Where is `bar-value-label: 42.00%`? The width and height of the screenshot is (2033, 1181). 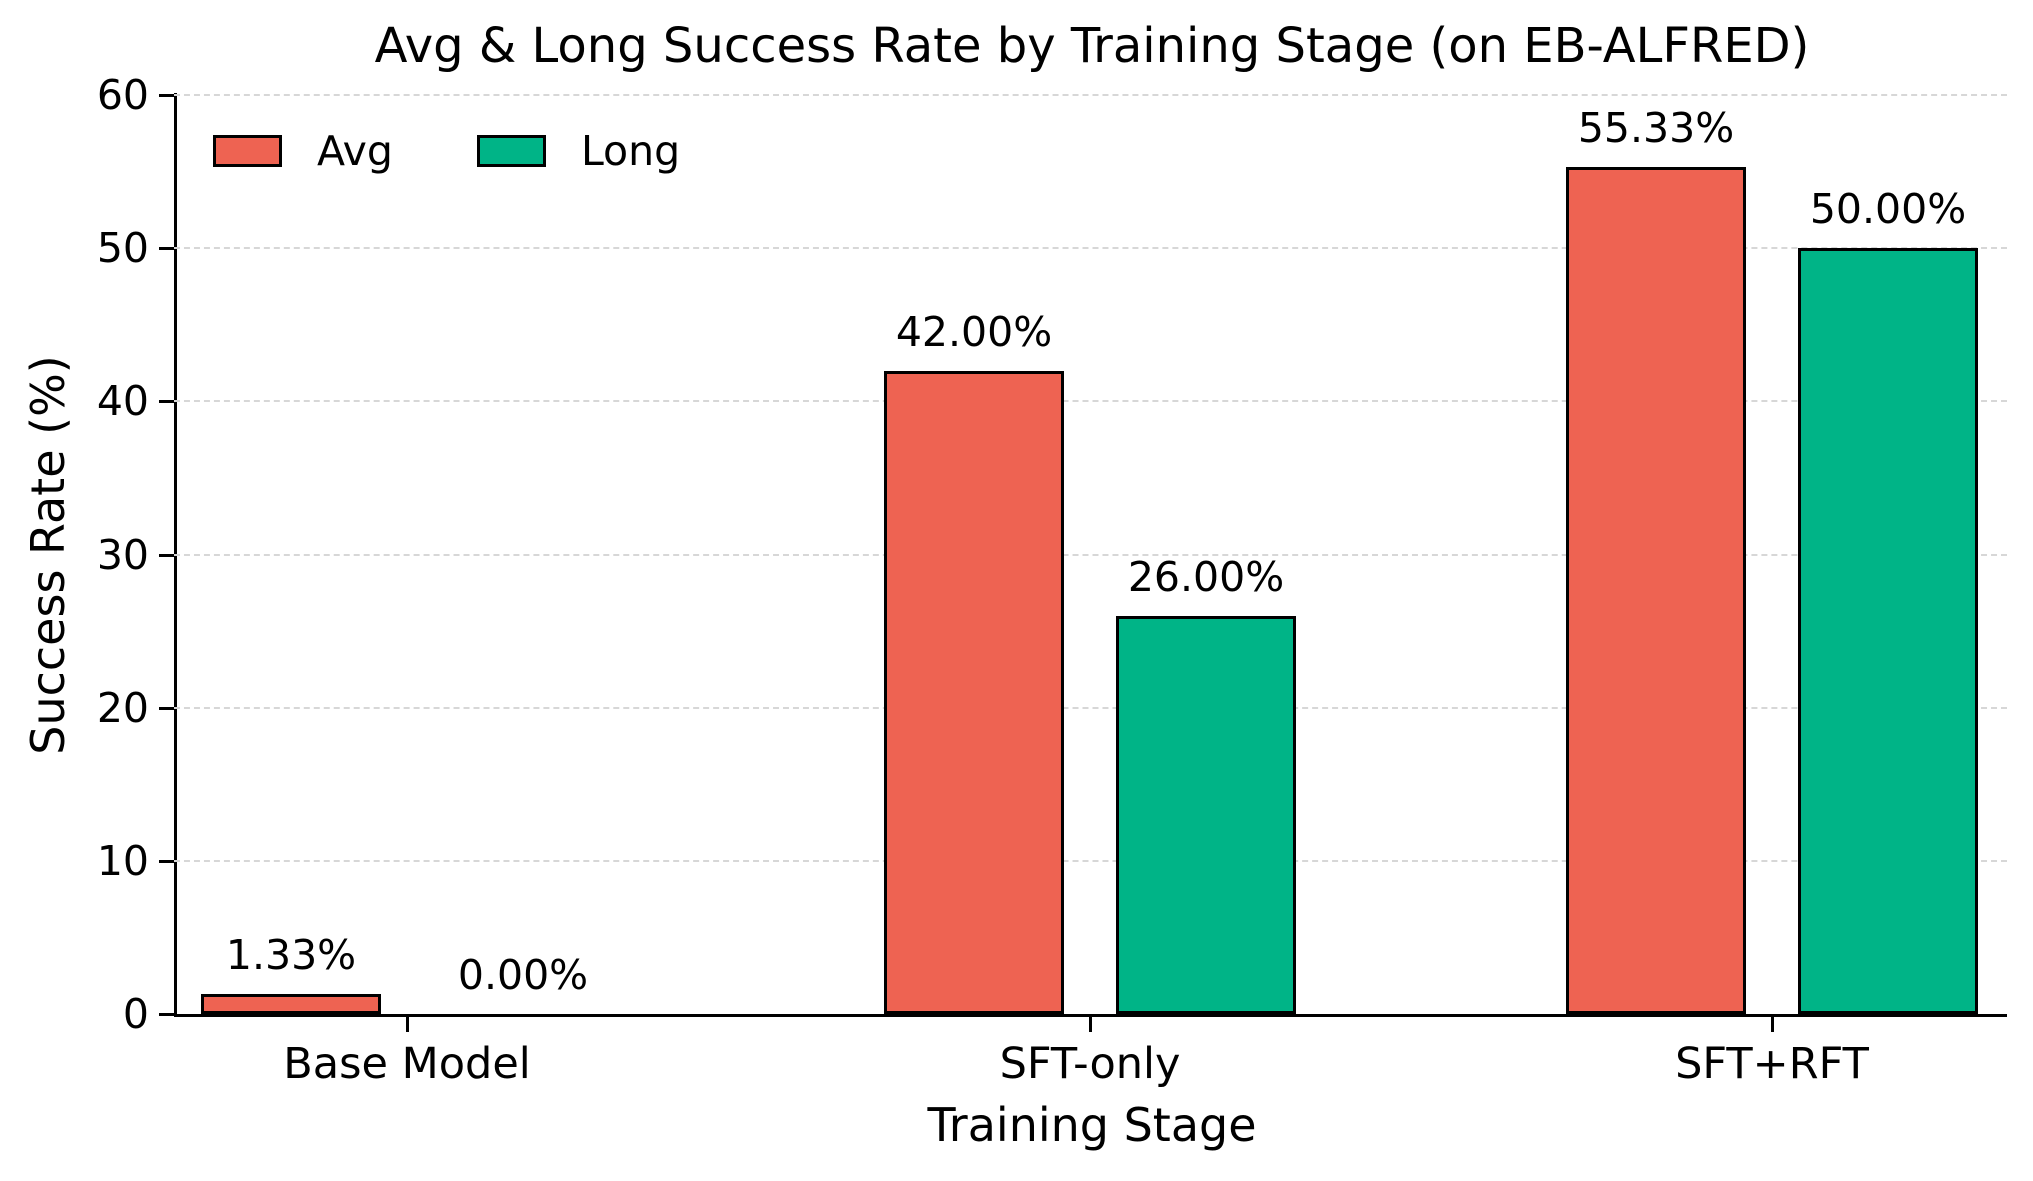 bar-value-label: 42.00% is located at coordinates (974, 332).